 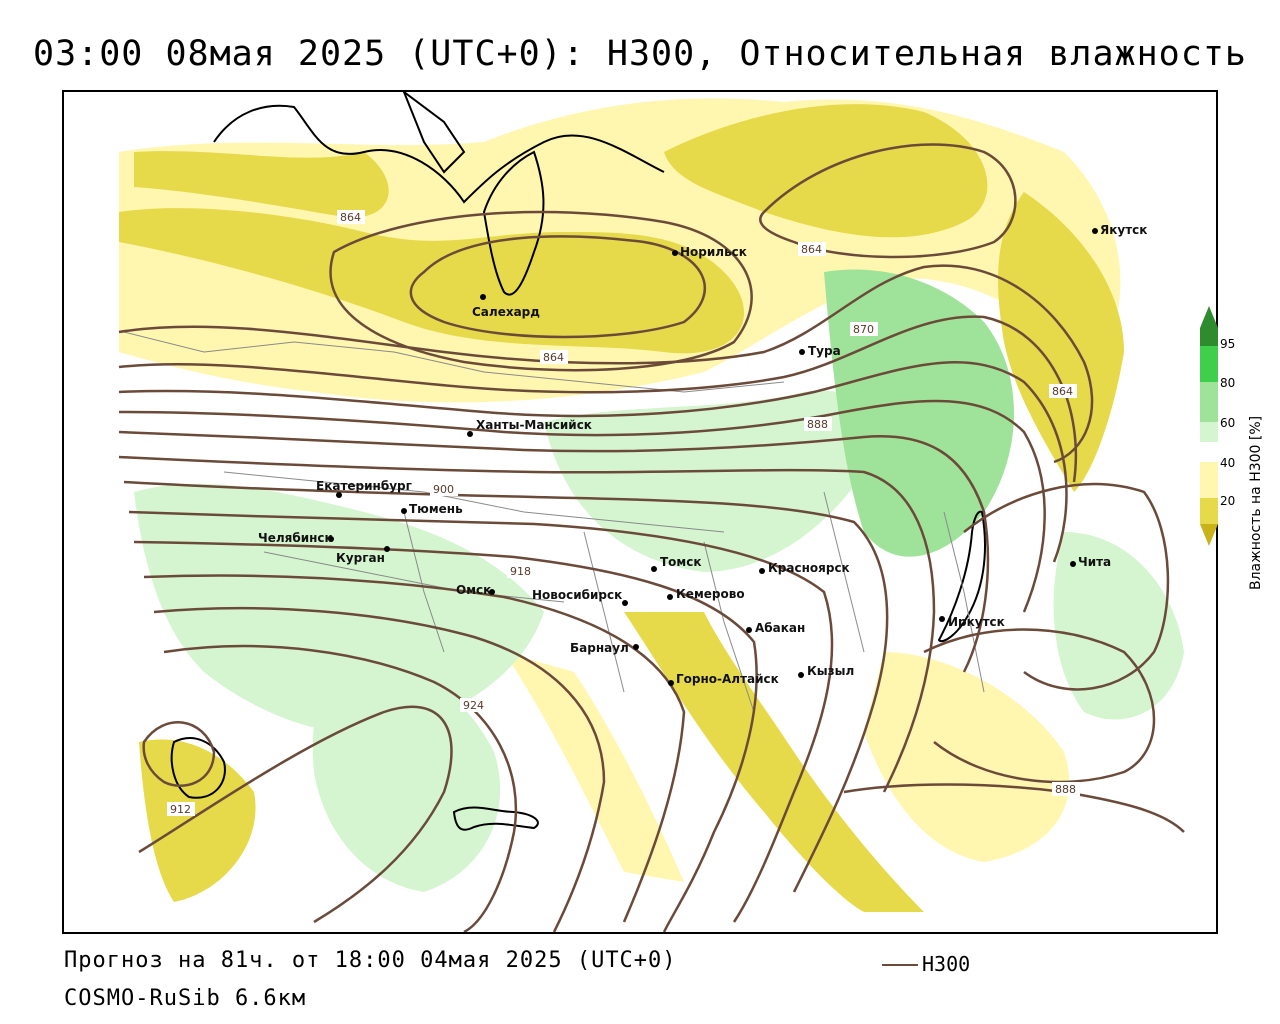 What do you see at coordinates (473, 705) in the screenshot?
I see `contour-label: 924` at bounding box center [473, 705].